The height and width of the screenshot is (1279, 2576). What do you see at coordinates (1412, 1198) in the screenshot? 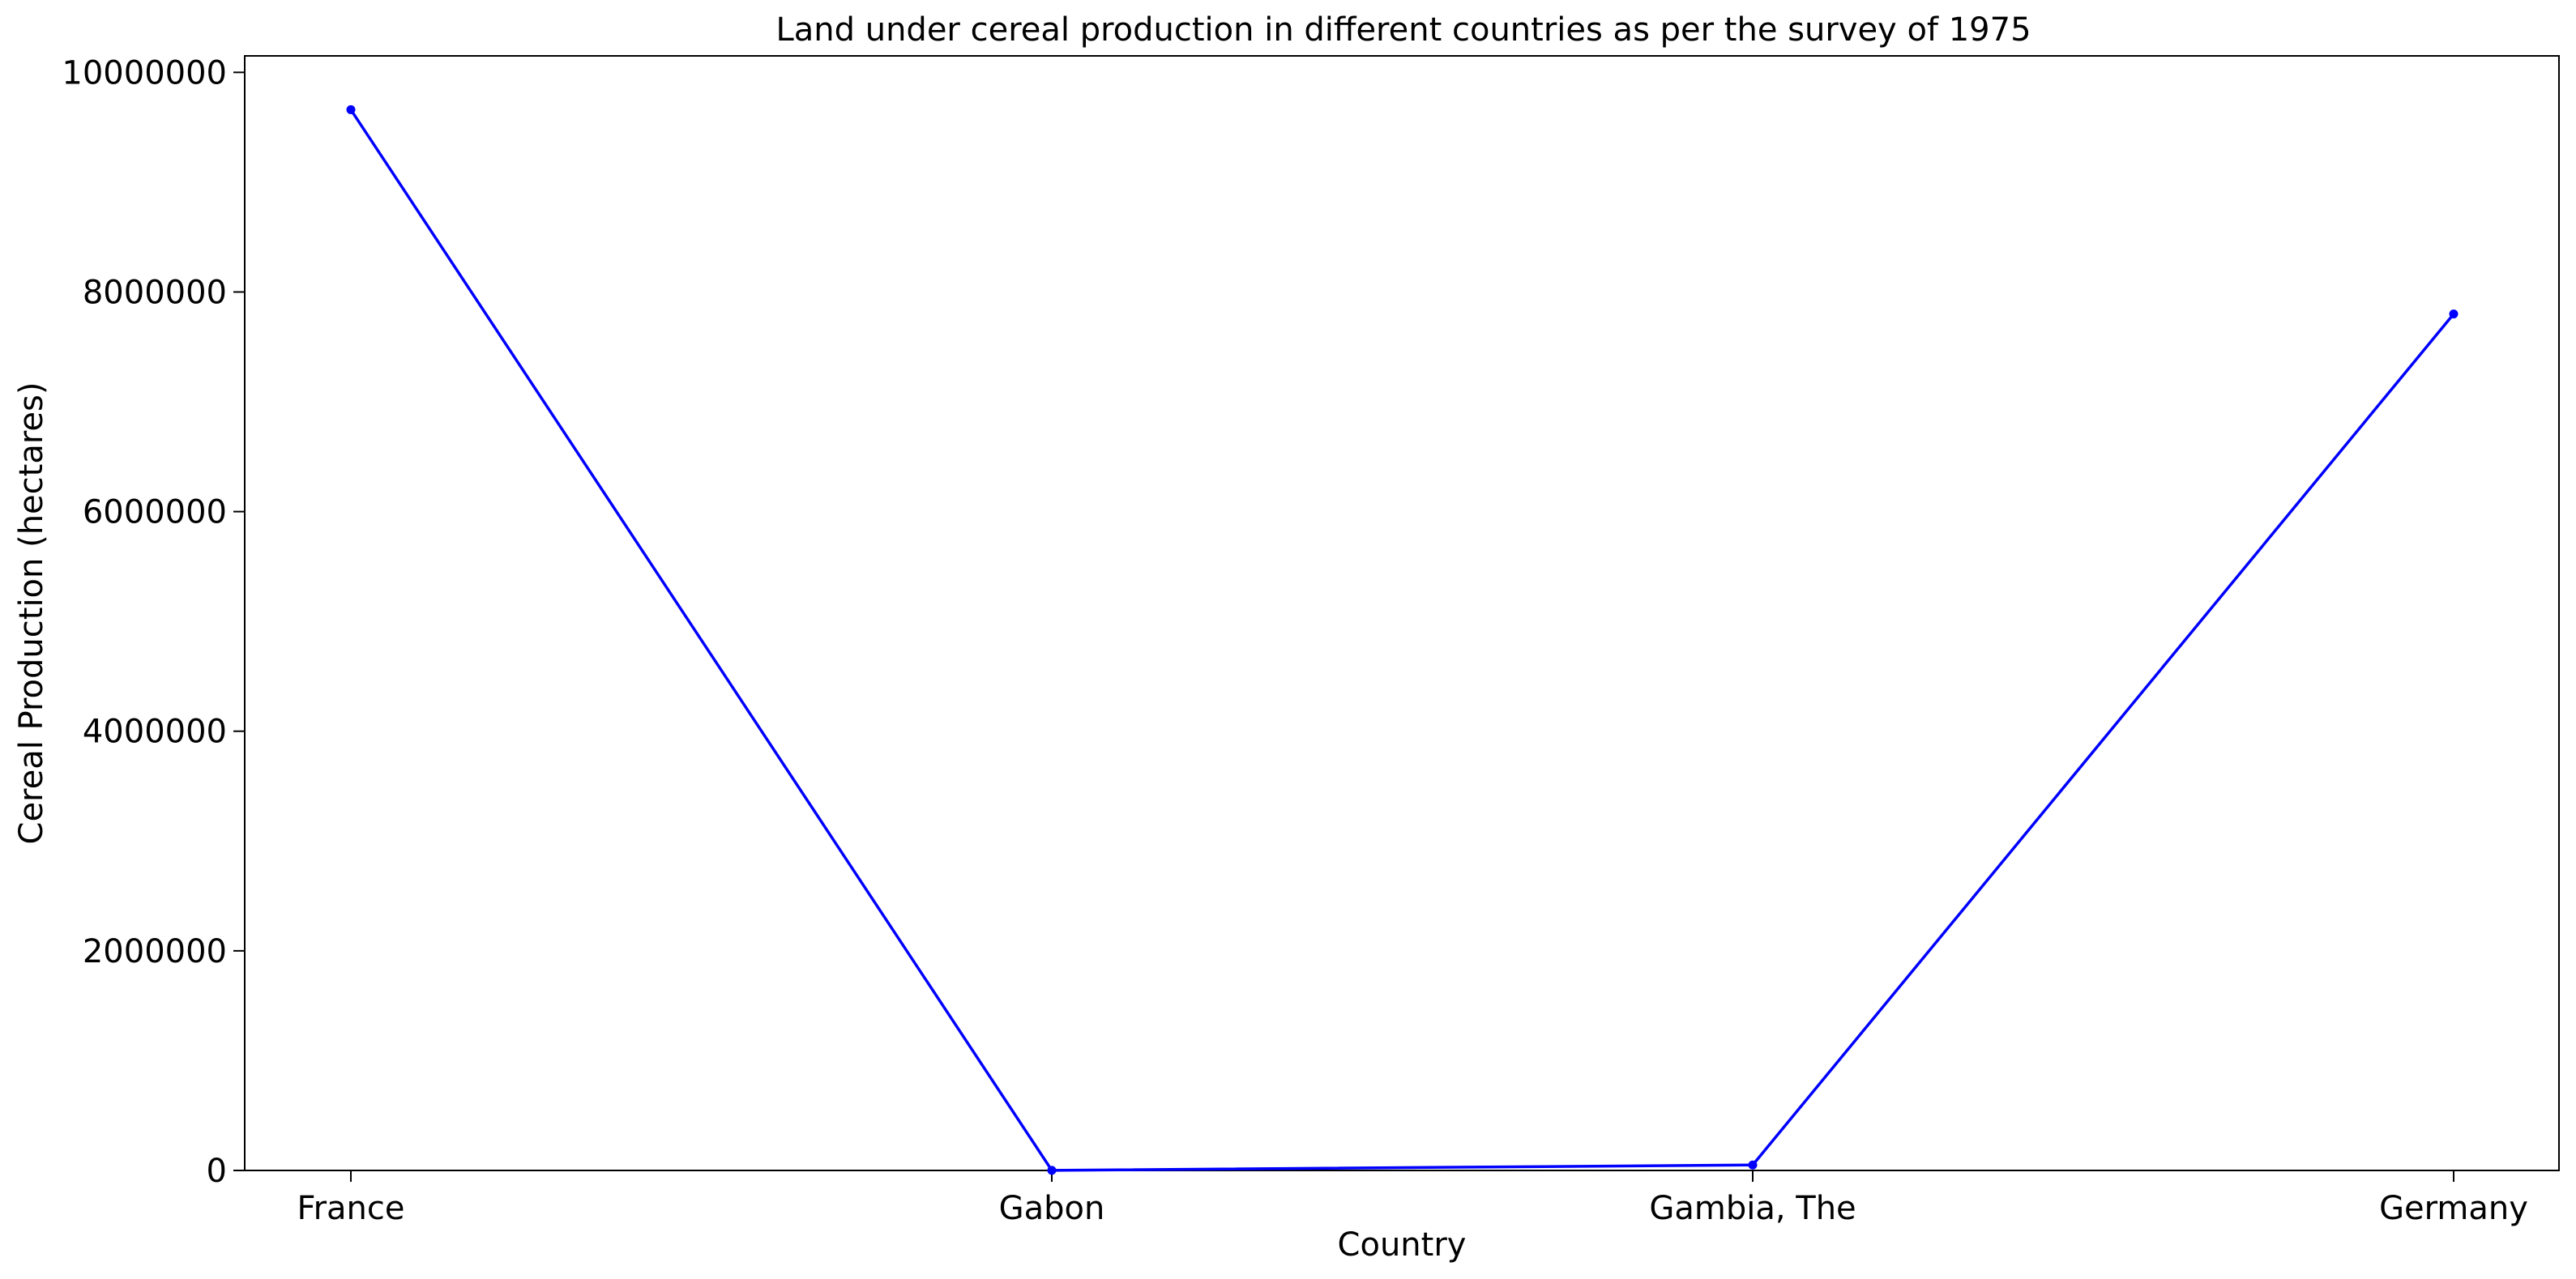
I see `x-axis: France Gabon Gambia, The Germany` at bounding box center [1412, 1198].